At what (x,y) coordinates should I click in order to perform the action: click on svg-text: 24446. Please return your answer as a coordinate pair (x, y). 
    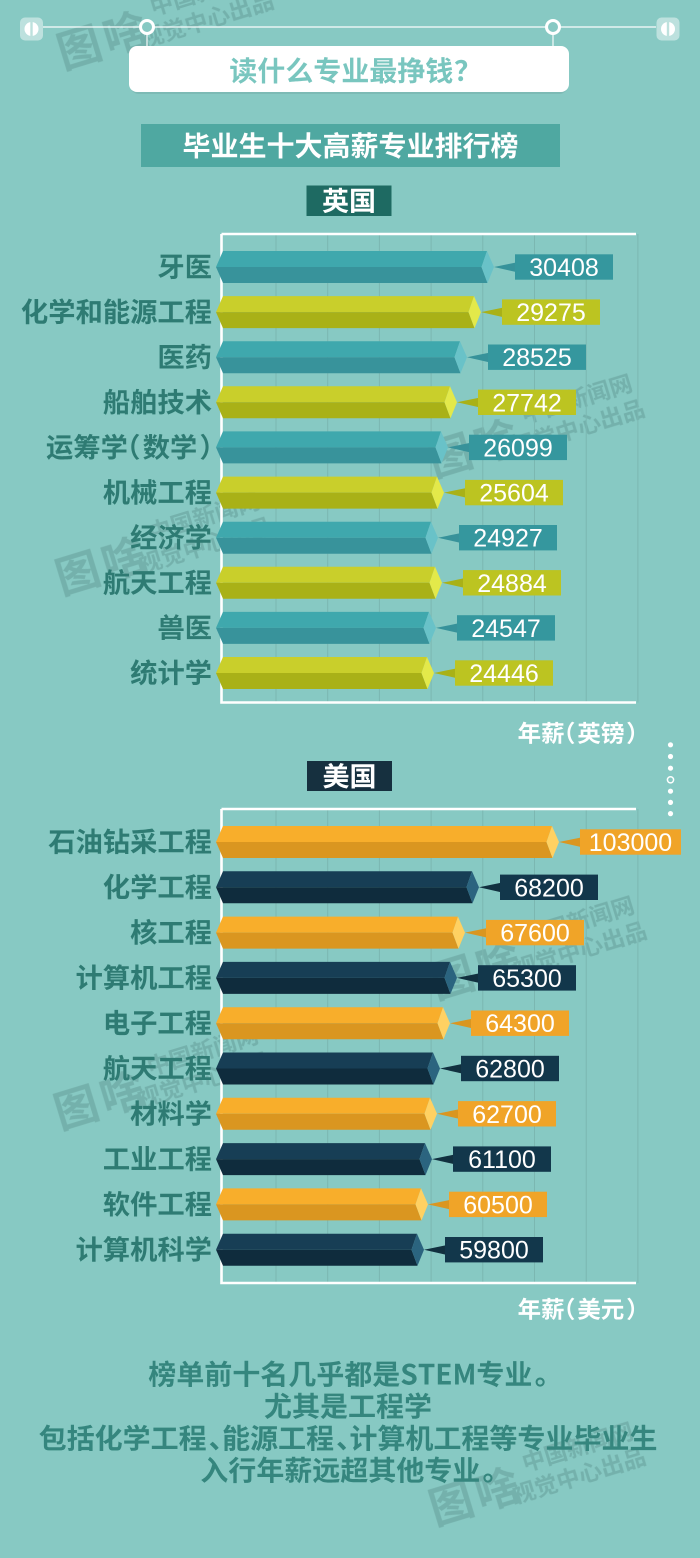
    Looking at the image, I should click on (504, 674).